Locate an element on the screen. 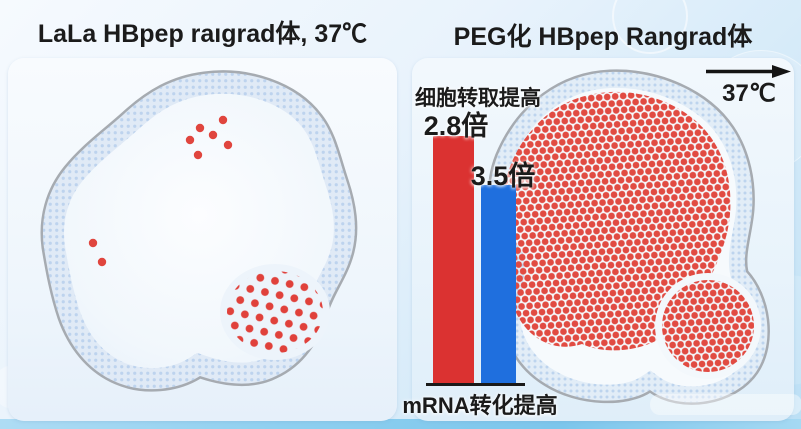 This screenshot has height=429, width=801. chart-bottom-label: mRNA转化提高 is located at coordinates (480, 405).